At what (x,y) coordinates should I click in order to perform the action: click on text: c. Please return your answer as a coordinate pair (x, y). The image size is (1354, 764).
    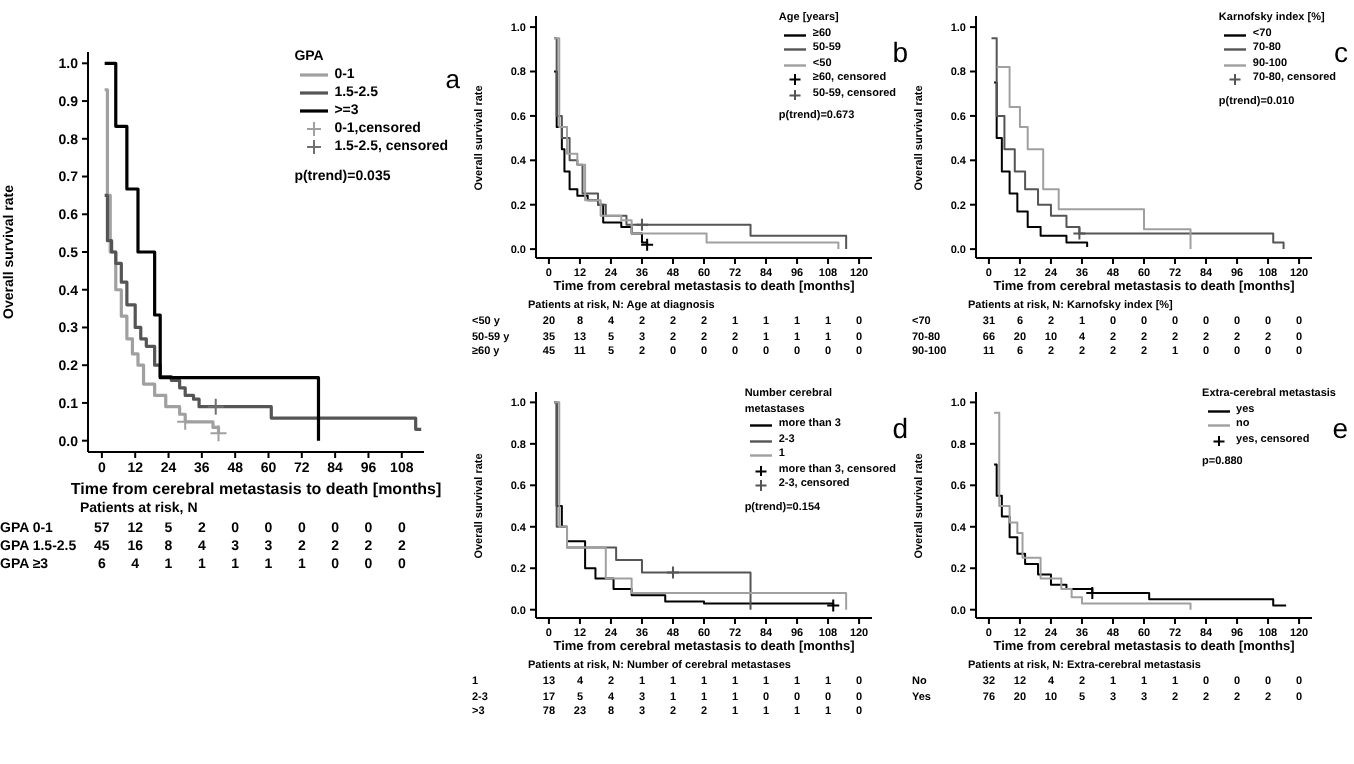
    Looking at the image, I should click on (1341, 52).